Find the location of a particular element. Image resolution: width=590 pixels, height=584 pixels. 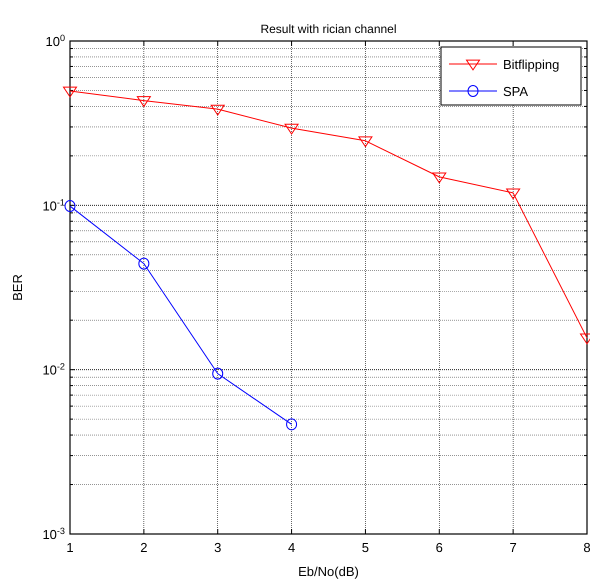

legend-label: SPA is located at coordinates (515, 91).